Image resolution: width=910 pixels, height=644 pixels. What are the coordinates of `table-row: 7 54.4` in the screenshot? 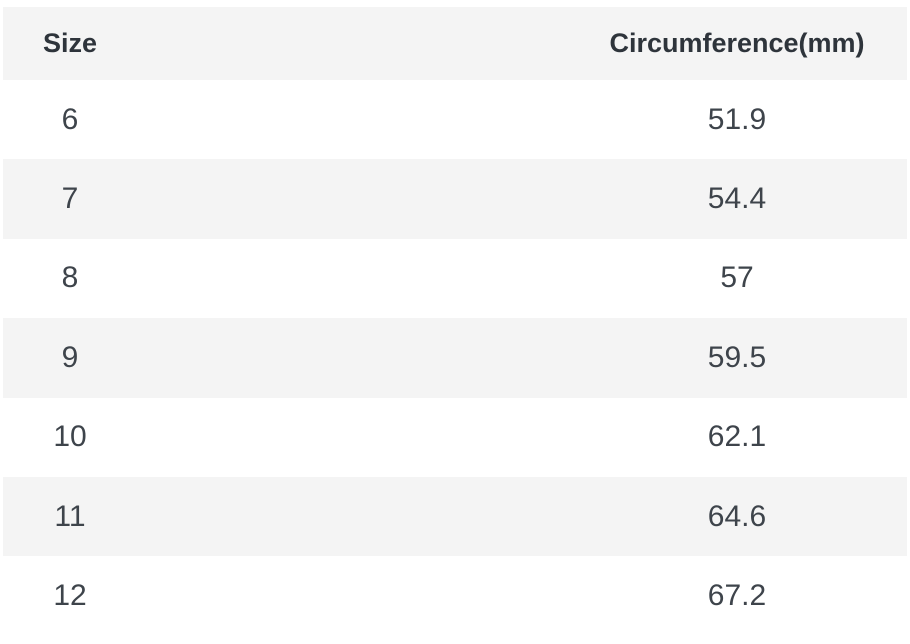 It's located at (455, 199).